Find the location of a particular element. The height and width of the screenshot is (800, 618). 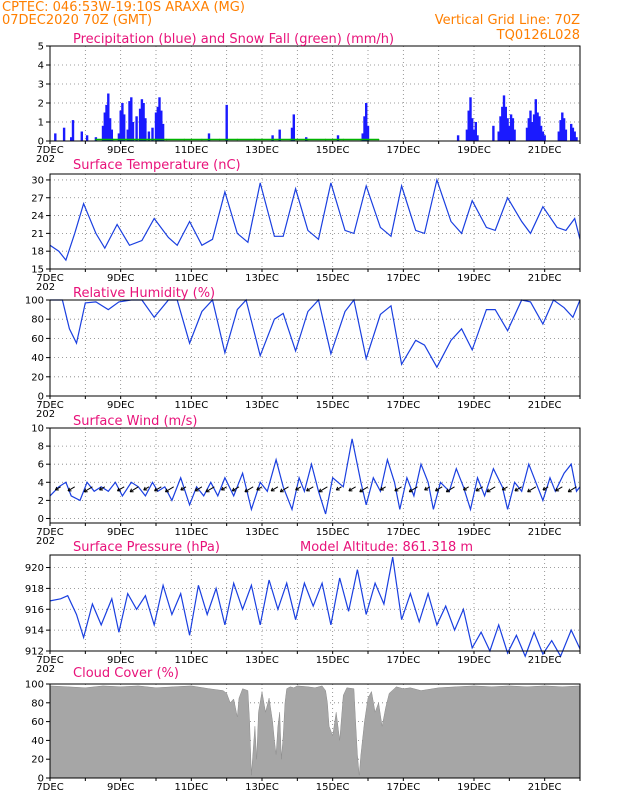

series-line is located at coordinates (315, 607).